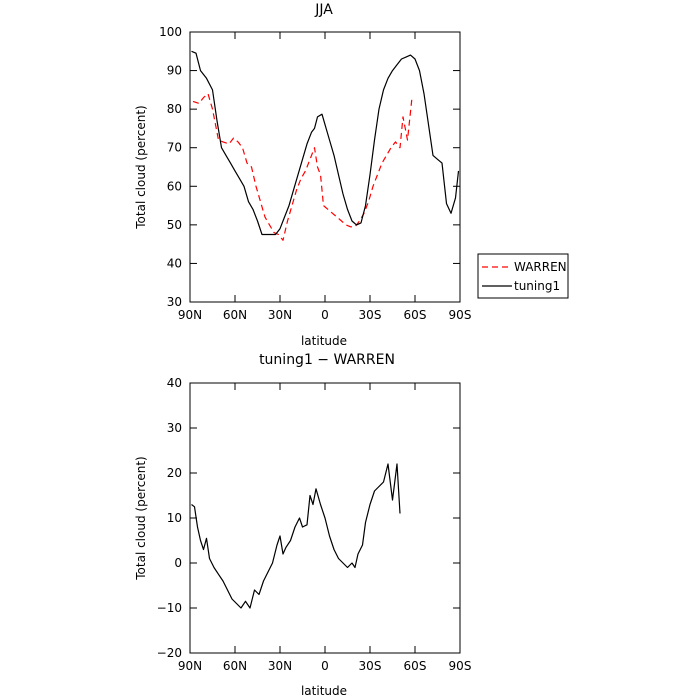 The image size is (700, 700). Describe the element at coordinates (174, 225) in the screenshot. I see `y-tick-label: 50` at that location.